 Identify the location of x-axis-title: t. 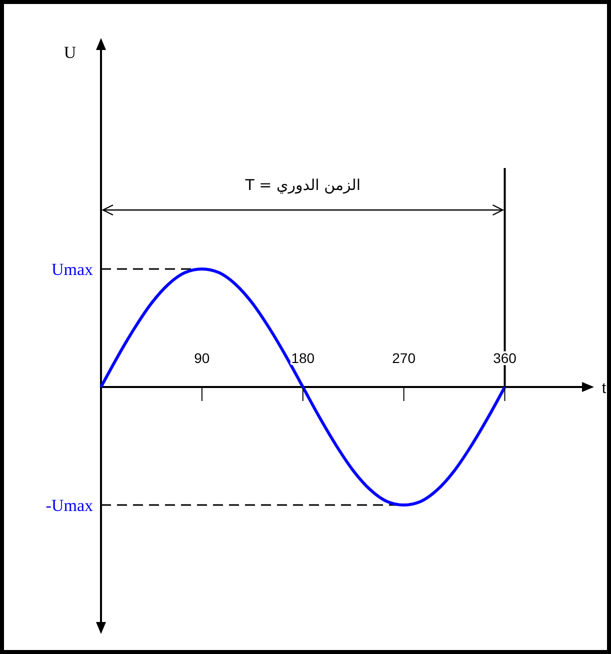
(604, 388).